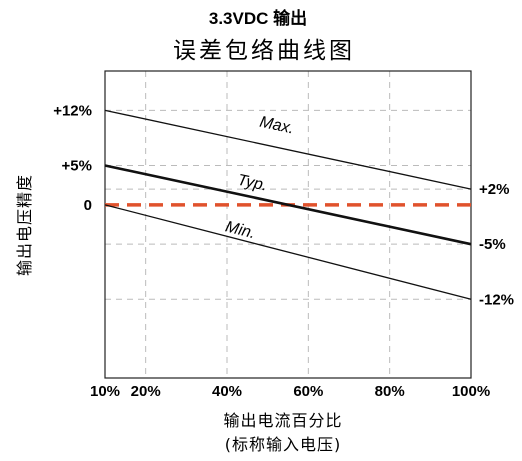  What do you see at coordinates (492, 244) in the screenshot?
I see `y-tick-label-right: -5%` at bounding box center [492, 244].